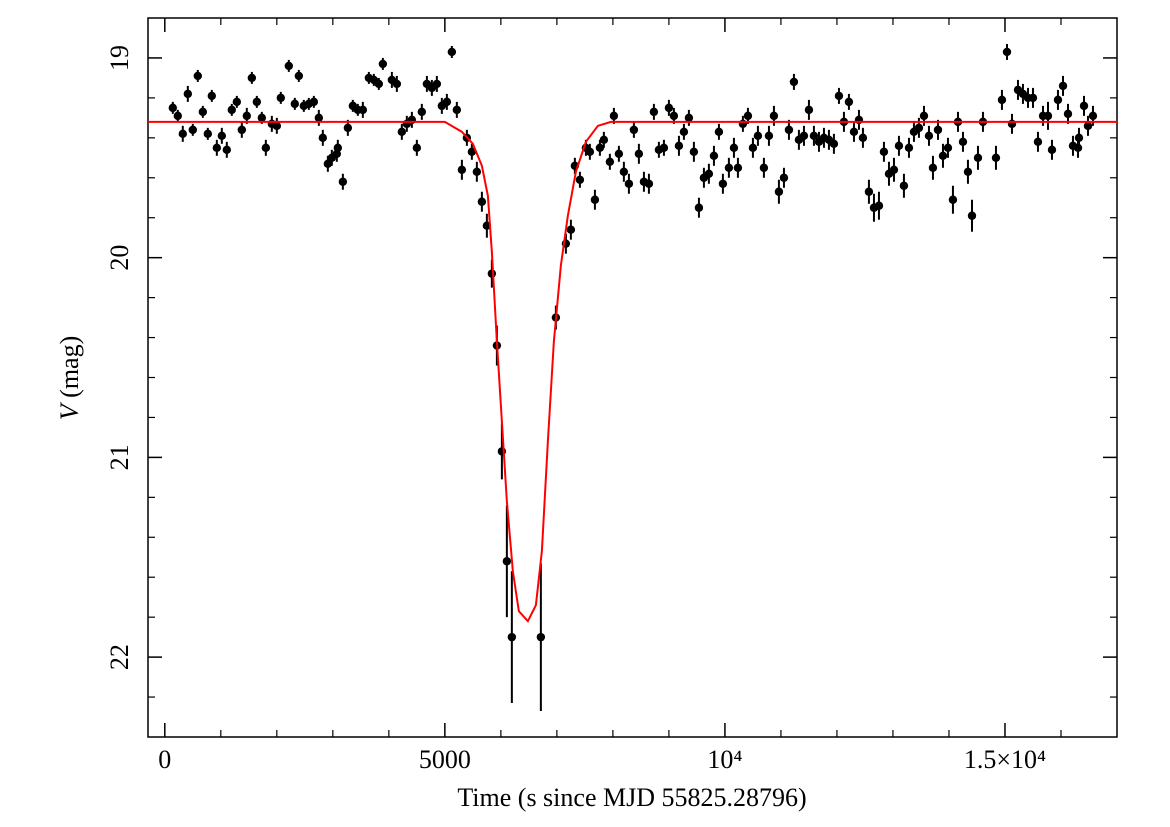  I want to click on x-tick-label: 1.5×10⁴, so click(1005, 759).